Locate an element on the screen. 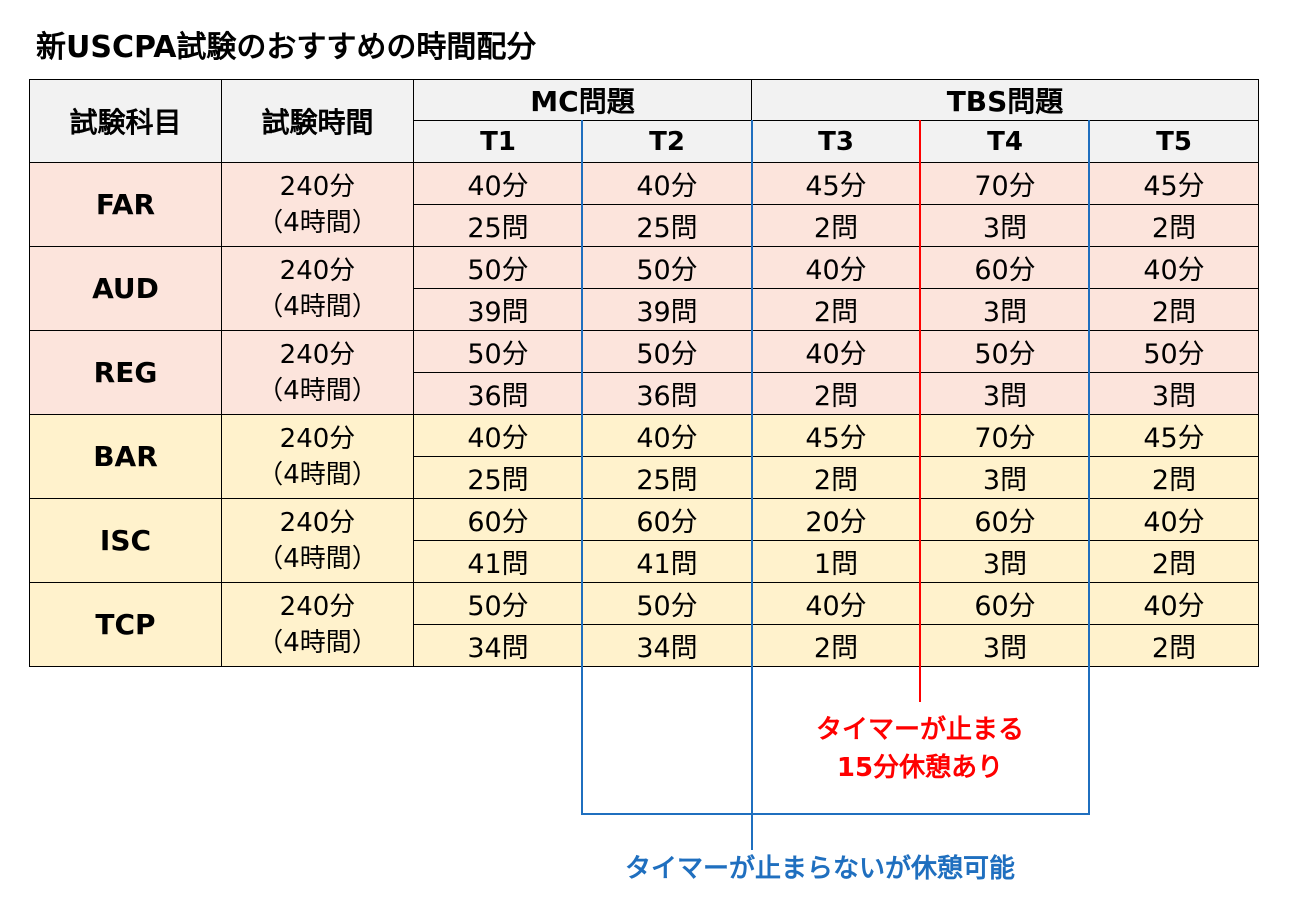 The height and width of the screenshot is (914, 1296). testlet-header: T4 is located at coordinates (1005, 141).